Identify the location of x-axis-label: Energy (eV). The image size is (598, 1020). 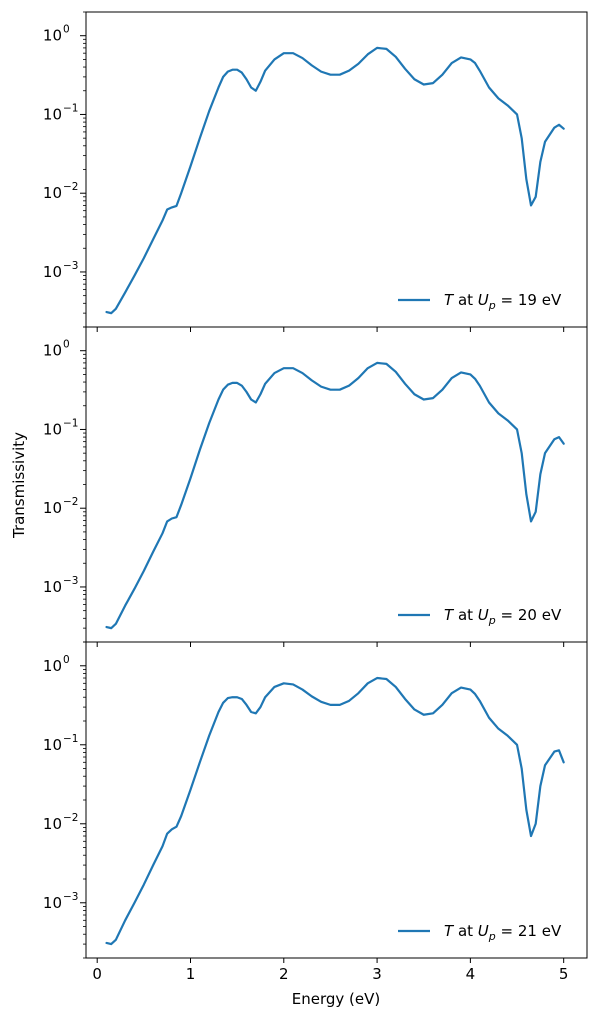
(336, 999).